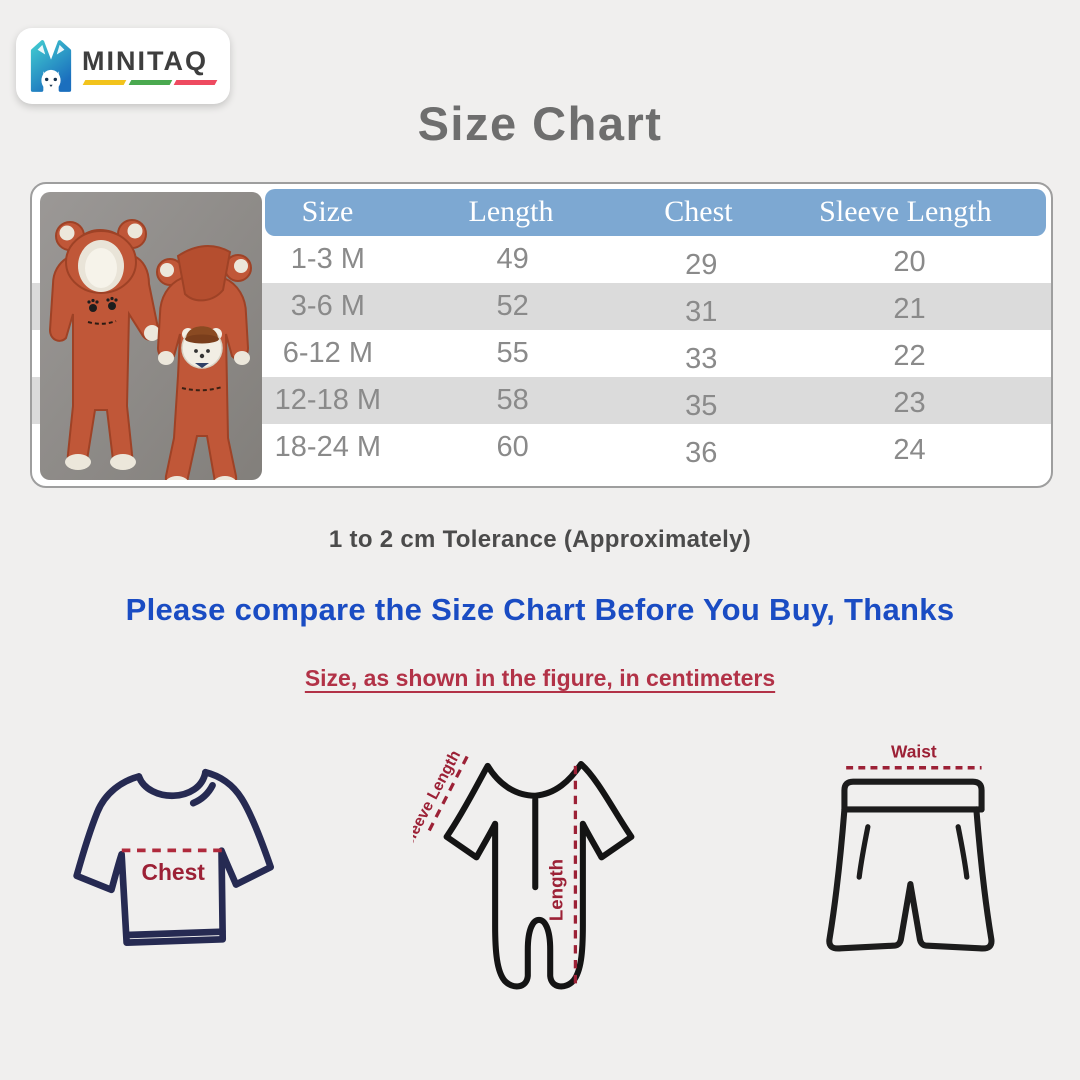  Describe the element at coordinates (540, 123) in the screenshot. I see `page-title: Size Chart` at that location.